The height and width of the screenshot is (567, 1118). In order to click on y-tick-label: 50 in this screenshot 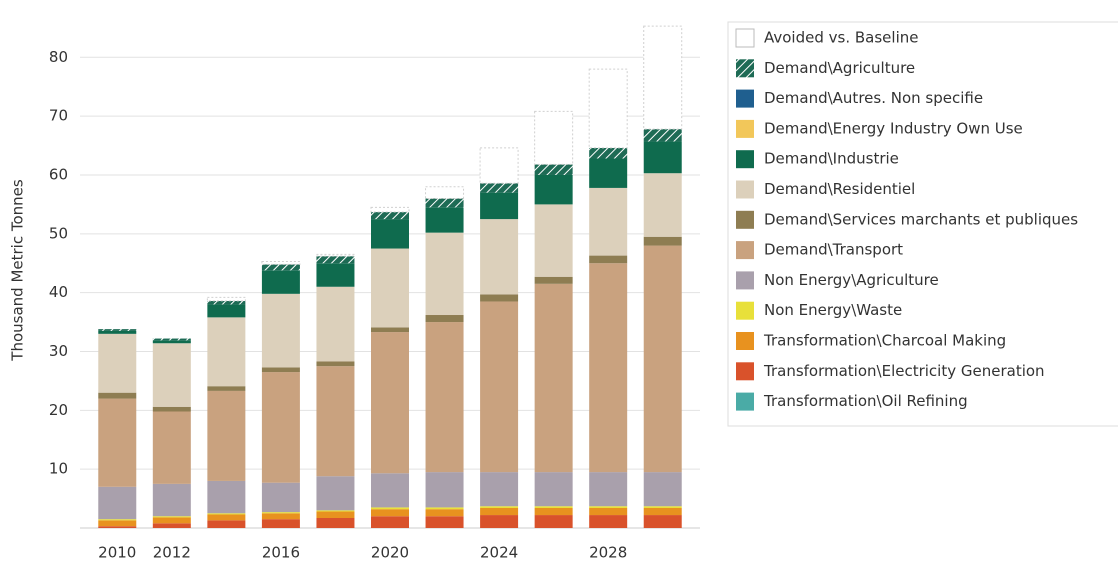, I will do `click(58, 233)`.